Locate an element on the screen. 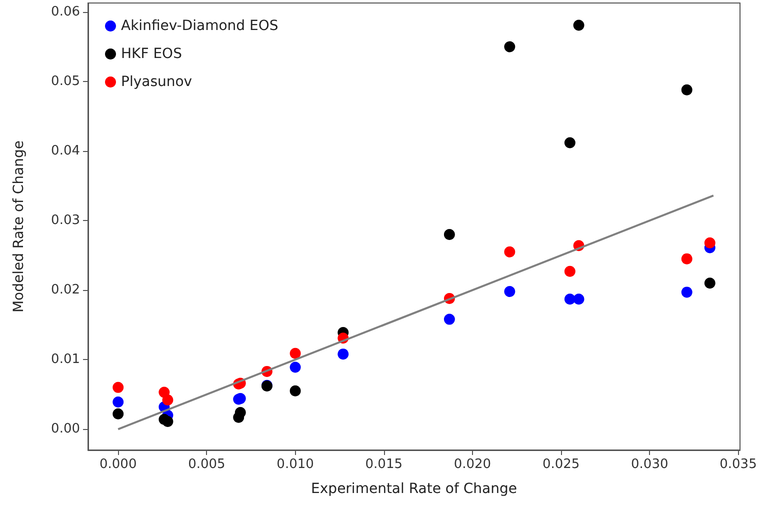 This screenshot has width=760, height=508. y-tick-label: 0.02 is located at coordinates (65, 290).